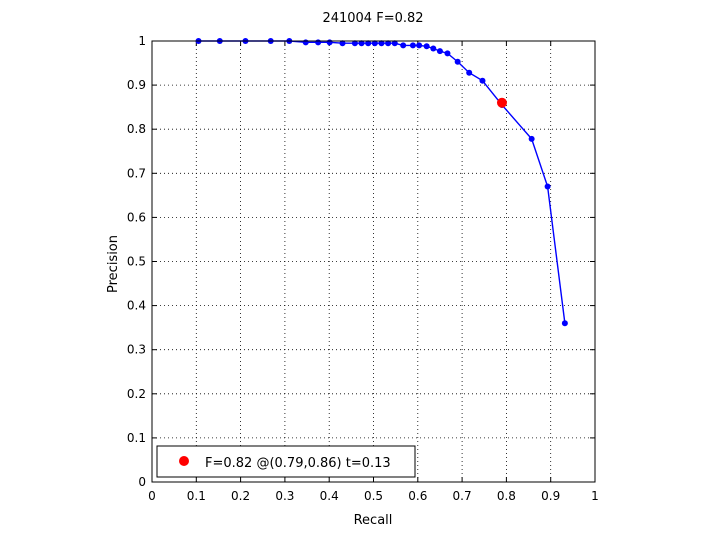 Image resolution: width=720 pixels, height=540 pixels. What do you see at coordinates (196, 496) in the screenshot?
I see `x-tick-label: 0.1` at bounding box center [196, 496].